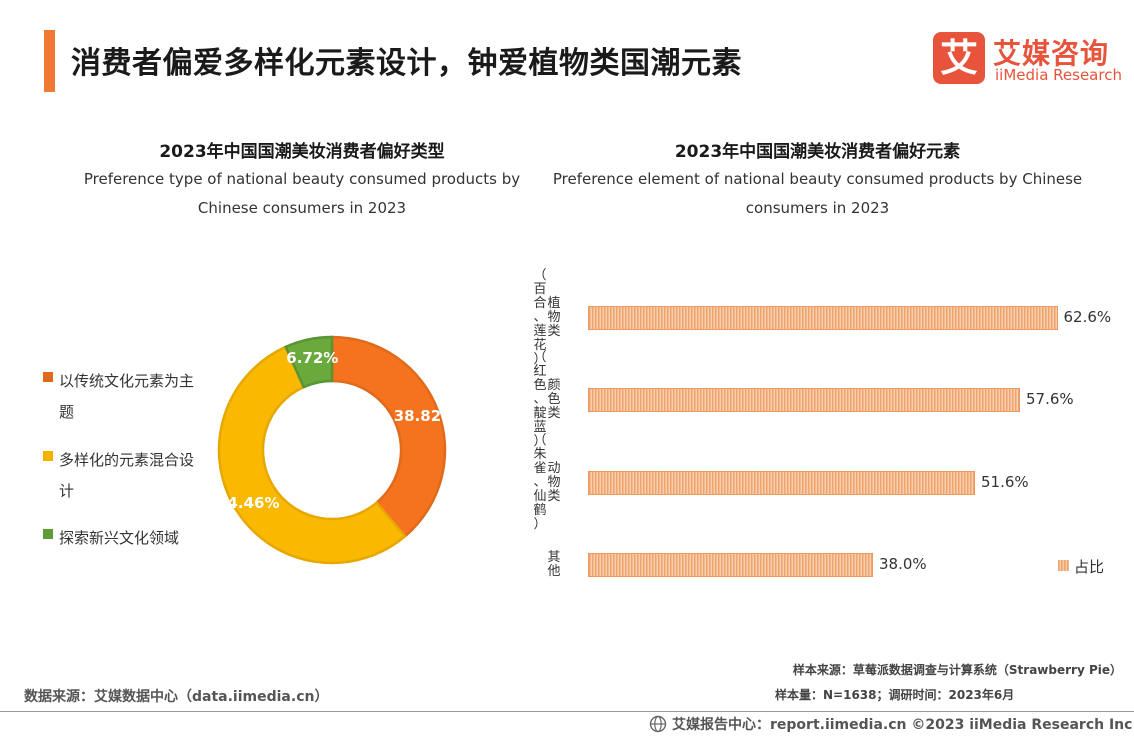 The width and height of the screenshot is (1134, 737). I want to click on bar-value-label: 57.6%, so click(1050, 399).